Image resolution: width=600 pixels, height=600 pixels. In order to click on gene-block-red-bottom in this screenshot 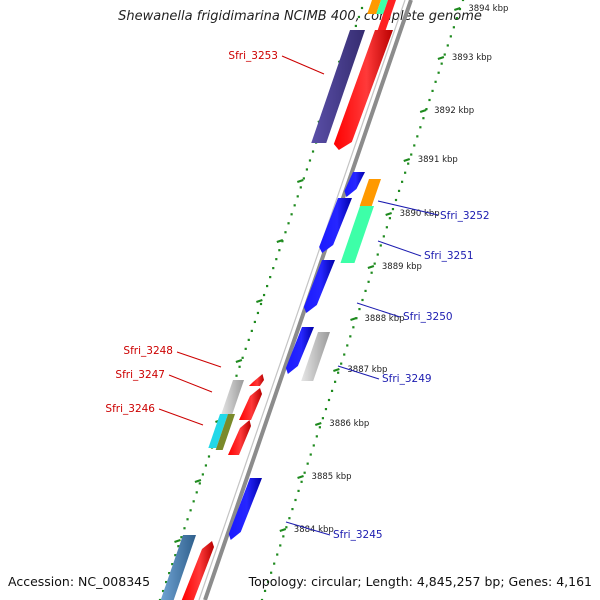, I will do `click(197, 570)`.